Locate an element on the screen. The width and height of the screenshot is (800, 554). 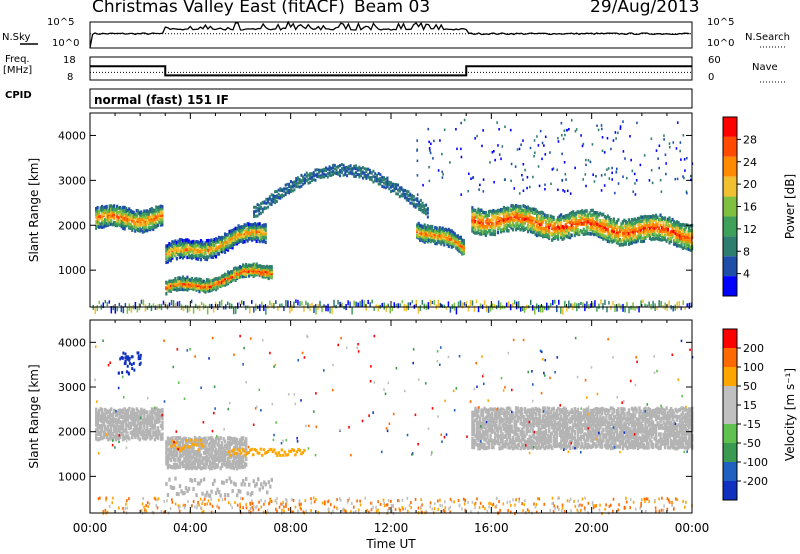
freq-panel is located at coordinates (437, 69).